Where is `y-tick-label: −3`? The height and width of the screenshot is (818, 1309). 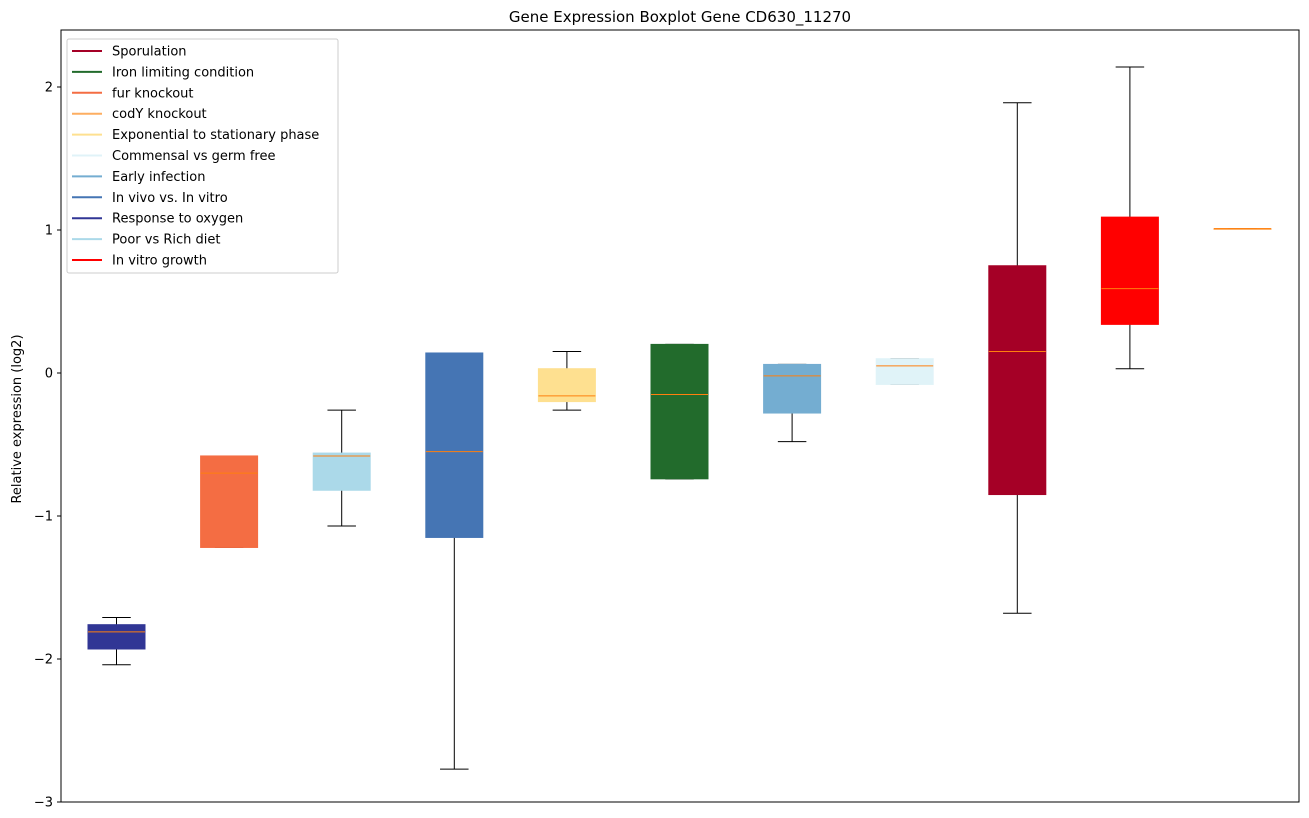 y-tick-label: −3 is located at coordinates (43, 803).